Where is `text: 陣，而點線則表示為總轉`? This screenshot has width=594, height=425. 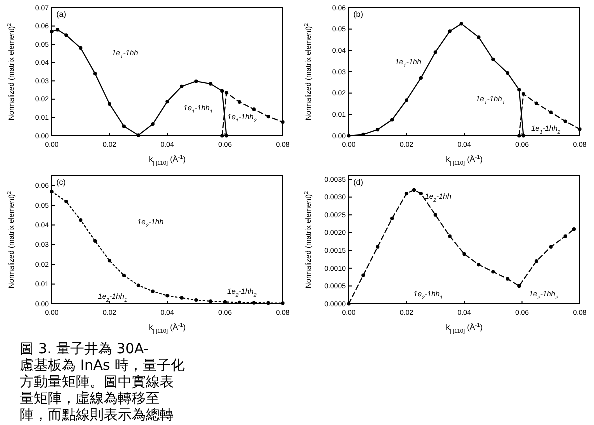 text: 陣，而點線則表示為總轉 is located at coordinates (97, 416).